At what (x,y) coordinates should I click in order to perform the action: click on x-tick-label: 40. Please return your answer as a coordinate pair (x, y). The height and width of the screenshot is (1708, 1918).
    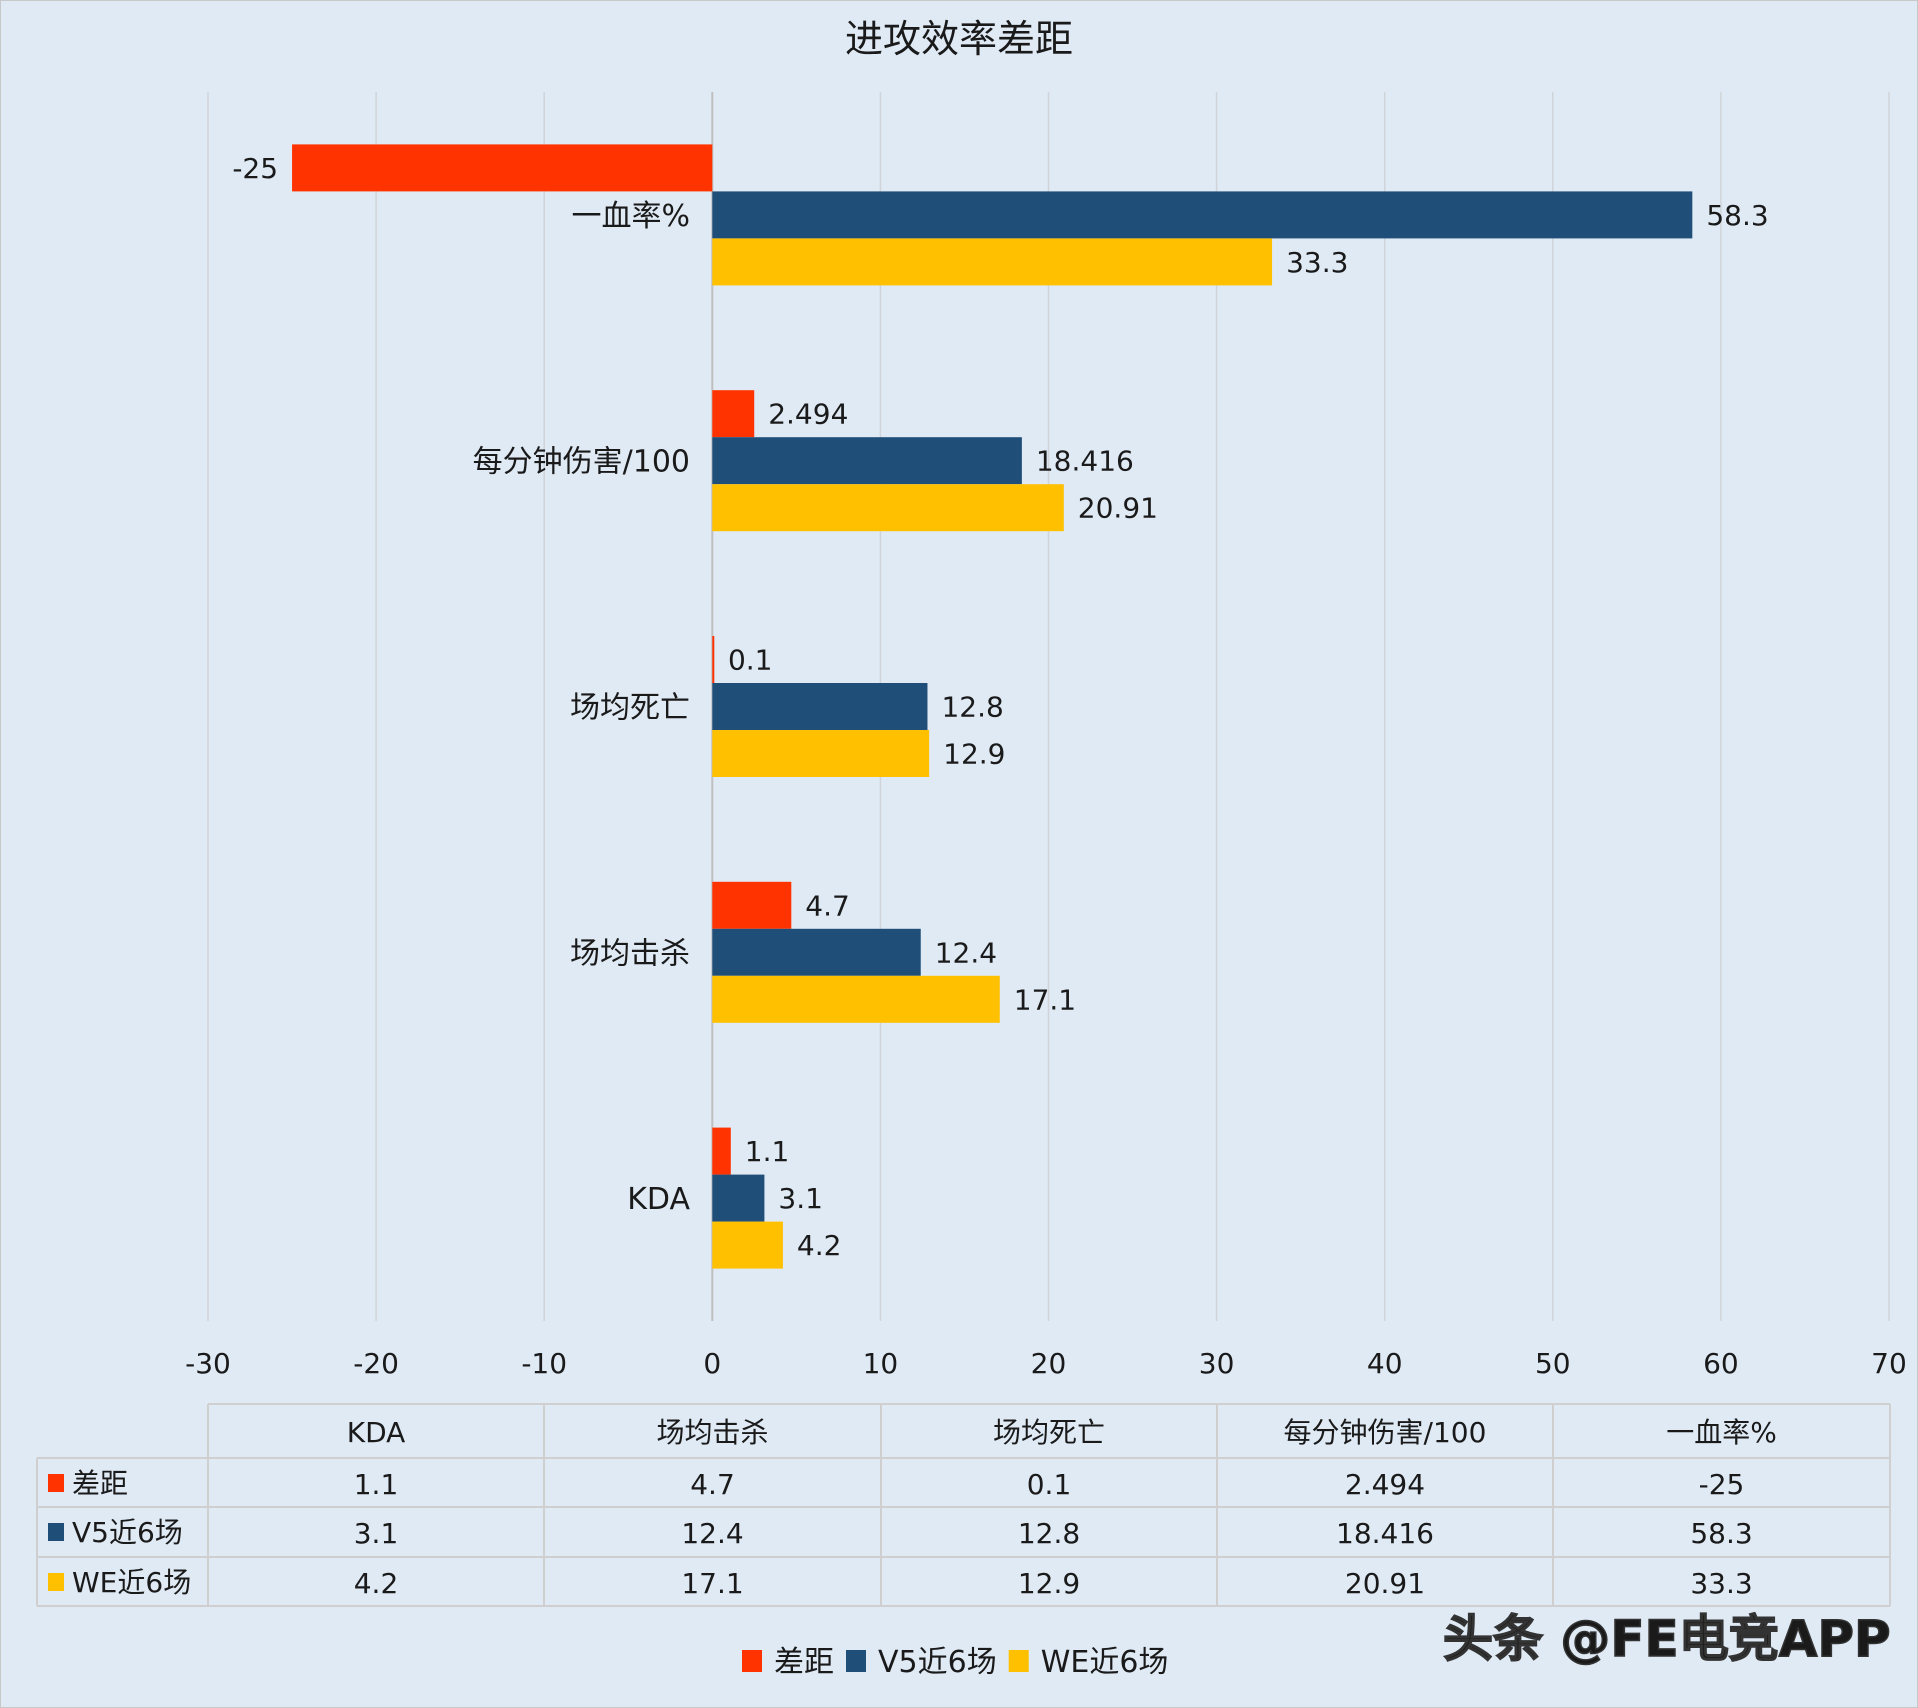
    Looking at the image, I should click on (1385, 1363).